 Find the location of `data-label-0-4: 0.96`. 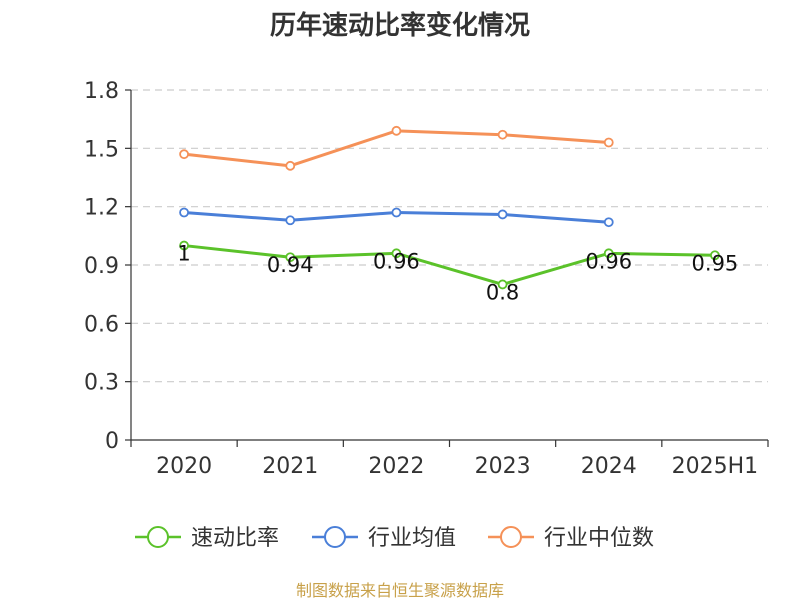

data-label-0-4: 0.96 is located at coordinates (608, 261).